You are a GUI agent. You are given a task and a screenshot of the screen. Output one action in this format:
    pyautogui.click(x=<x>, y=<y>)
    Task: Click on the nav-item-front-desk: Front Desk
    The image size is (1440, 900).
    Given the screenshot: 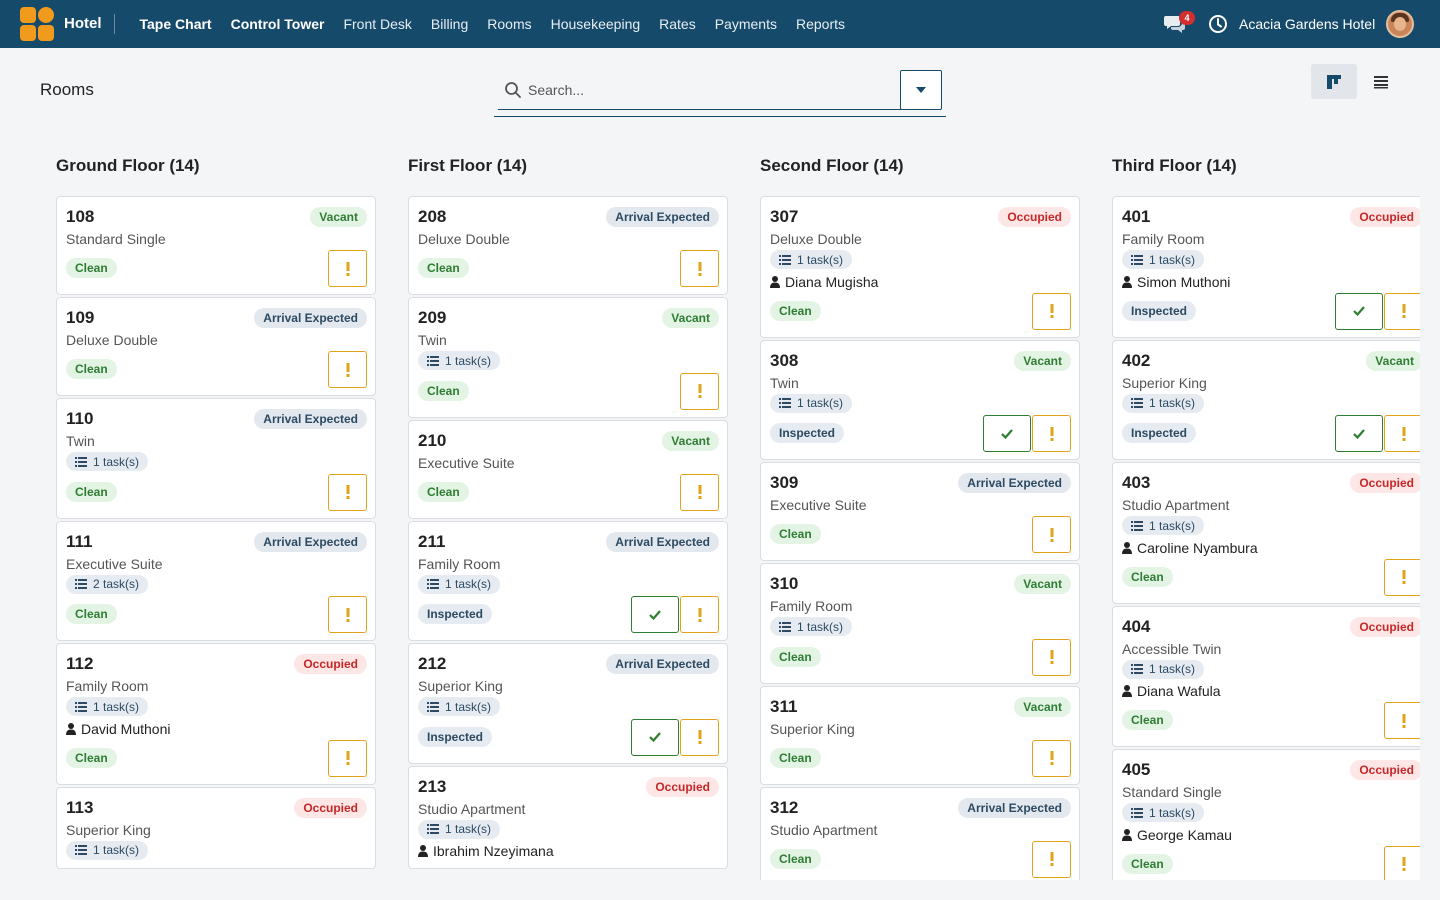 What is the action you would take?
    pyautogui.click(x=377, y=24)
    